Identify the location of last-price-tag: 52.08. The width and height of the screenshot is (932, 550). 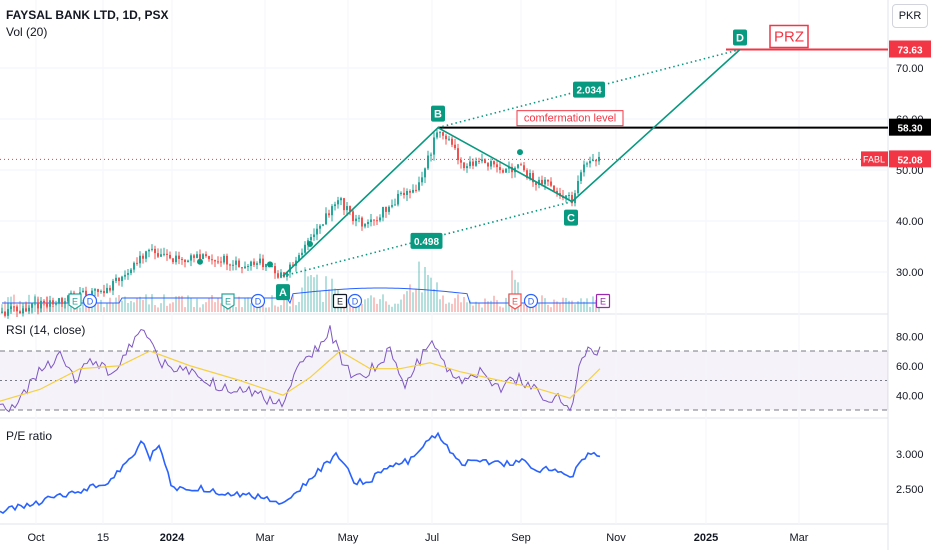
(909, 160).